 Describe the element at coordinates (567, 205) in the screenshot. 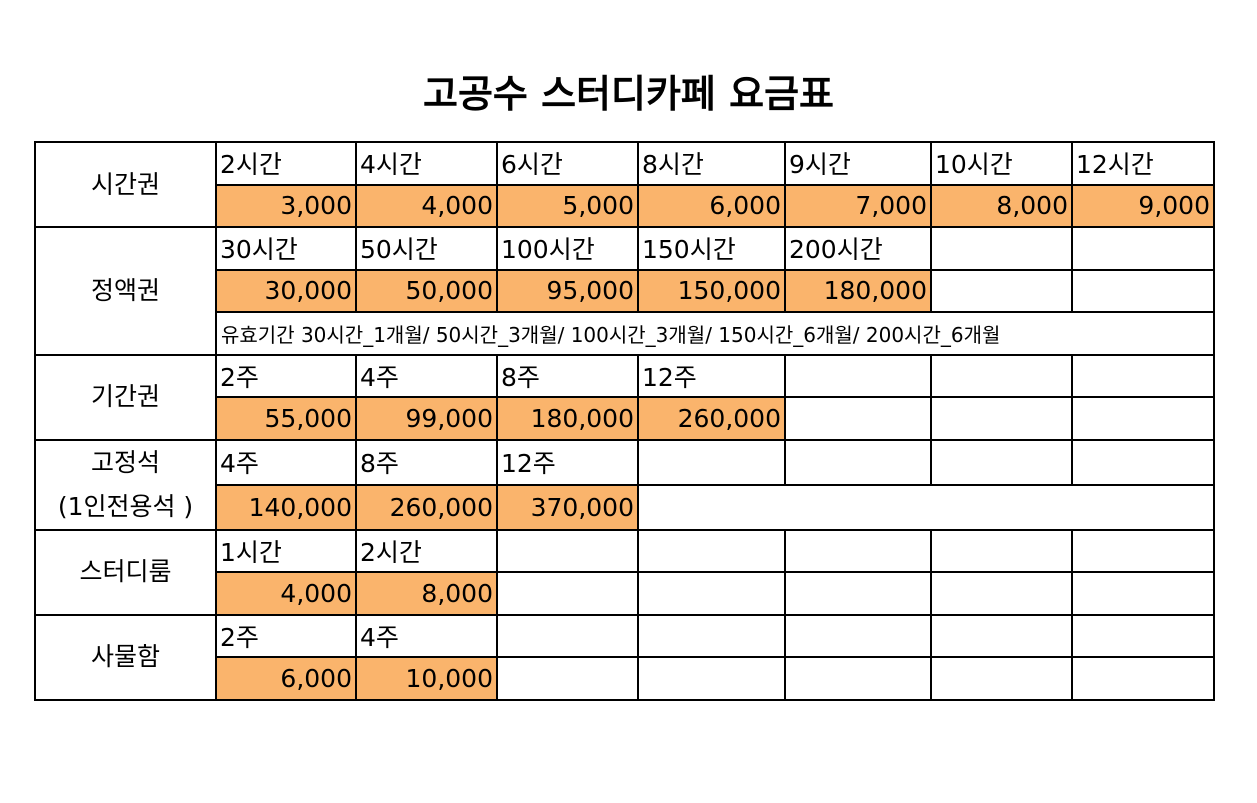

I see `price: 5,000` at that location.